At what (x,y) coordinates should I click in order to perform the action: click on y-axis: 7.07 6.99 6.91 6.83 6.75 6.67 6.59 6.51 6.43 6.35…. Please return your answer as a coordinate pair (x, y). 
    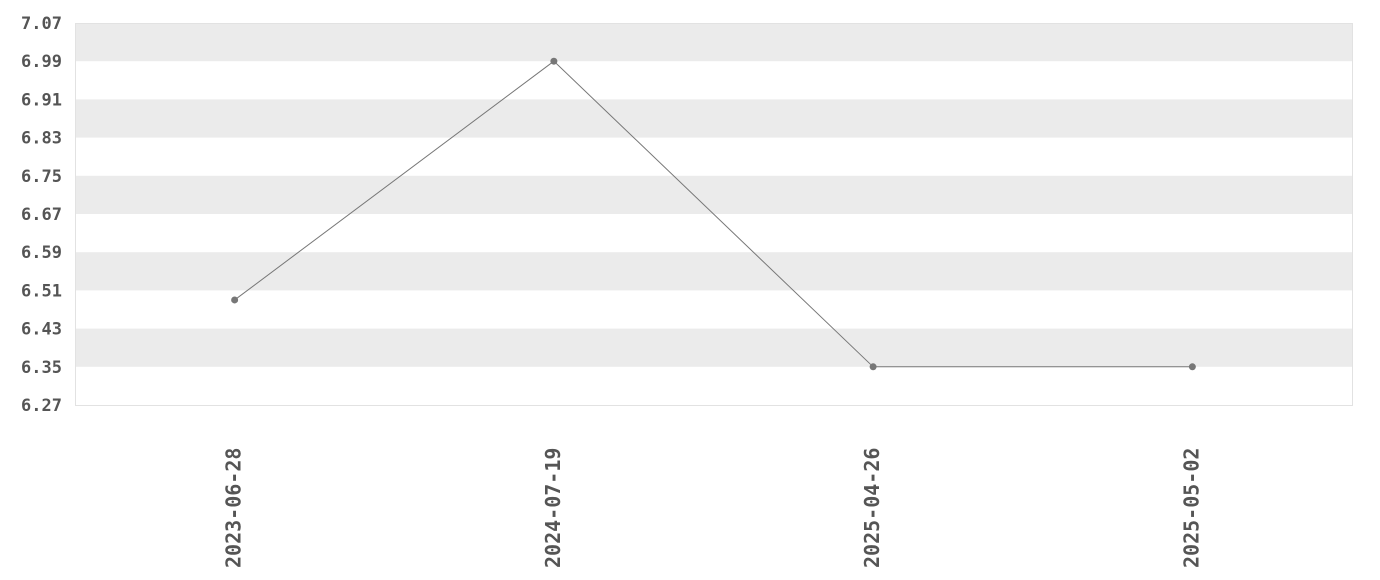
    Looking at the image, I should click on (41, 215).